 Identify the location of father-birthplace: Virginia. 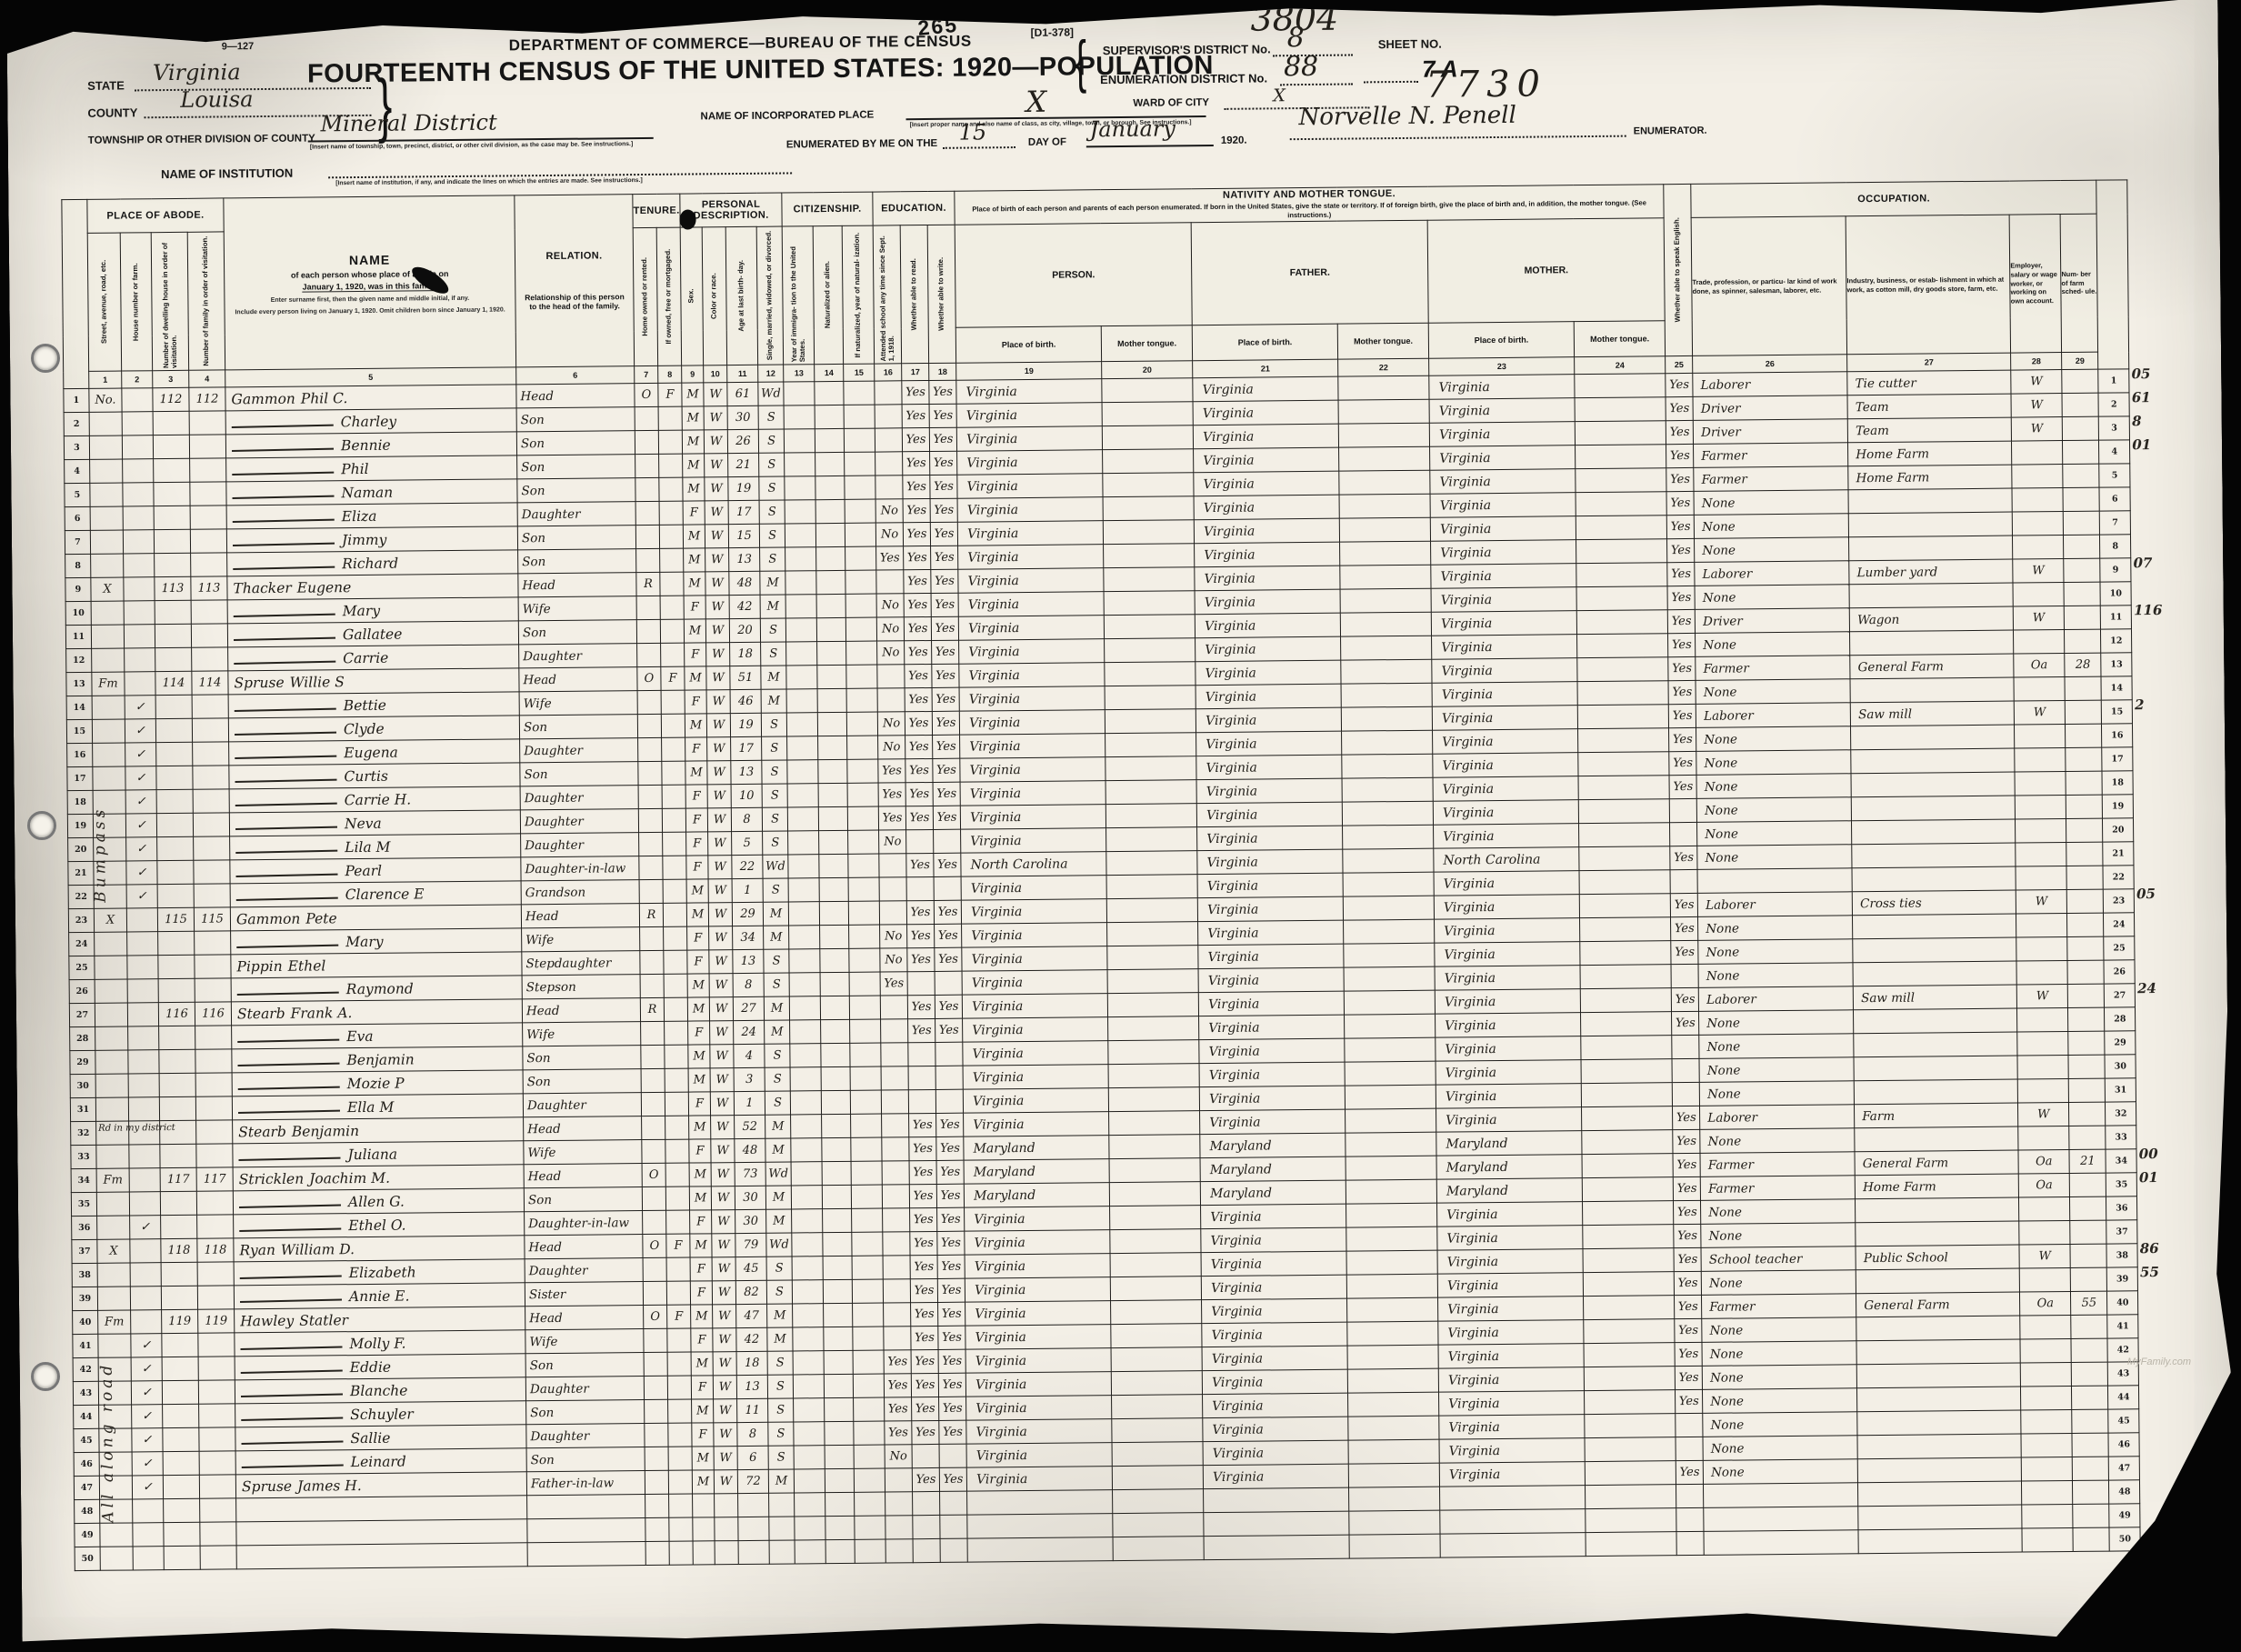
(1271, 1004).